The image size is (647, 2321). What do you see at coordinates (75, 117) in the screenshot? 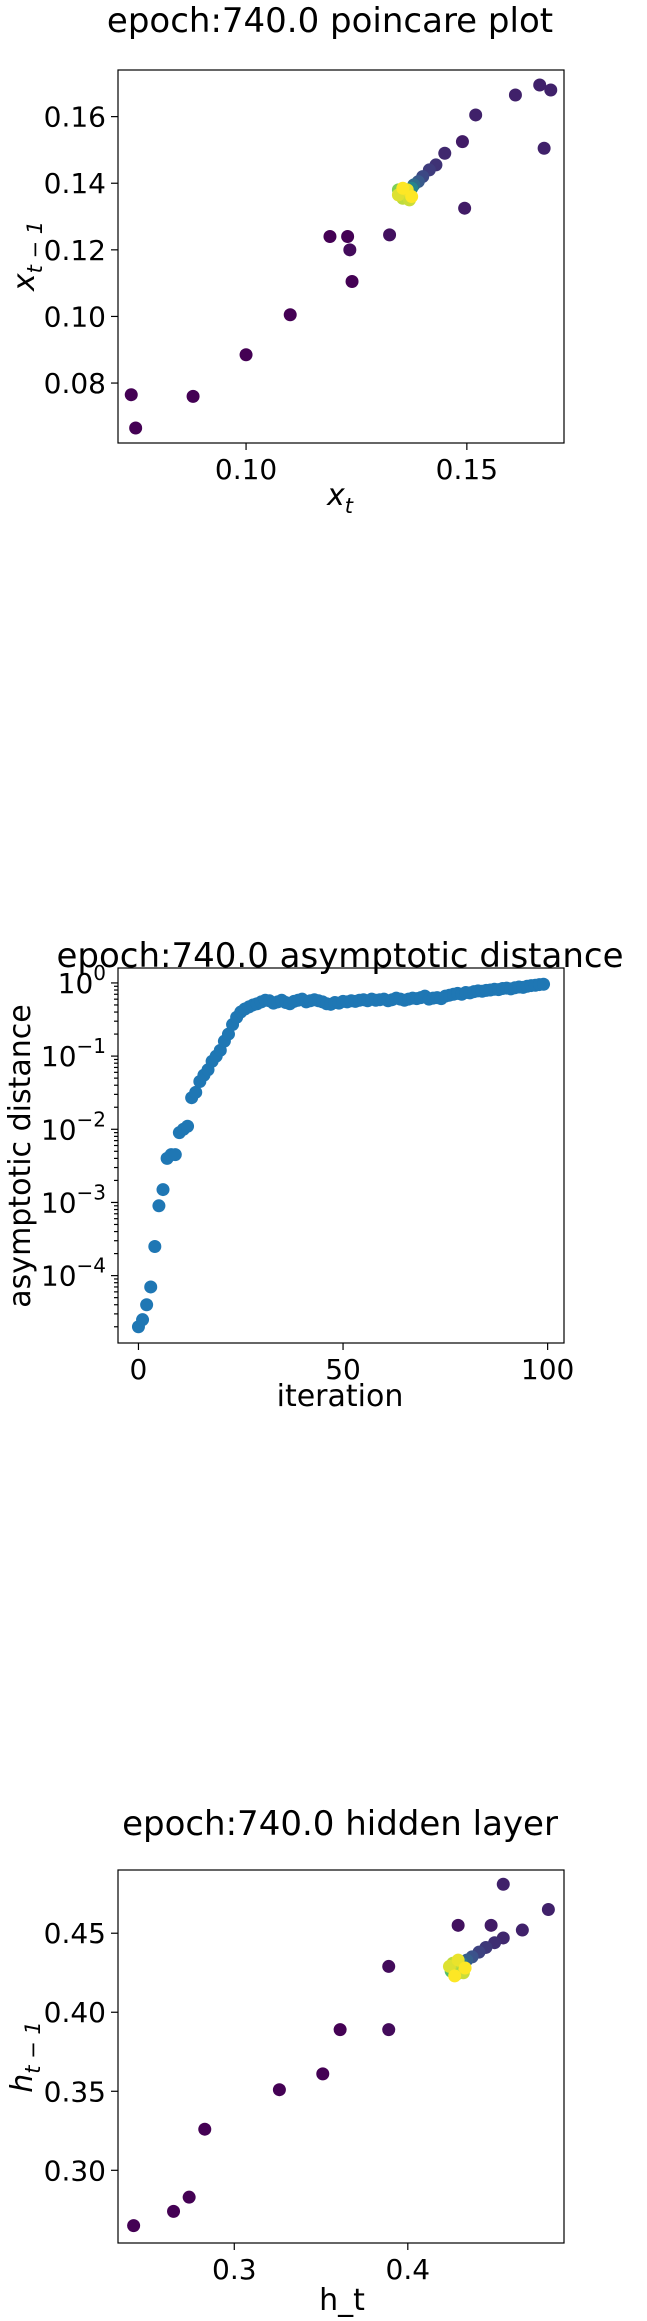
I see `y-tick-label: 0.16` at bounding box center [75, 117].